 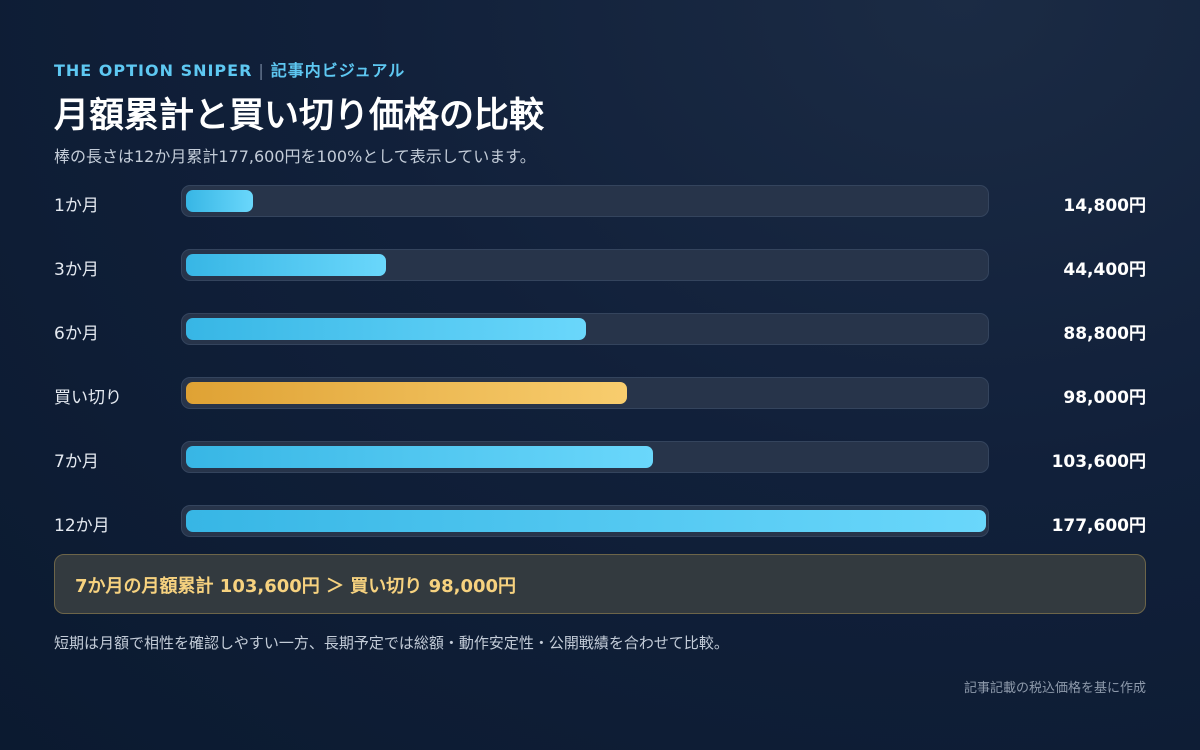 I want to click on eyebrow: THE OPTION SNIPER | 記事内ビジュアル, so click(x=229, y=69).